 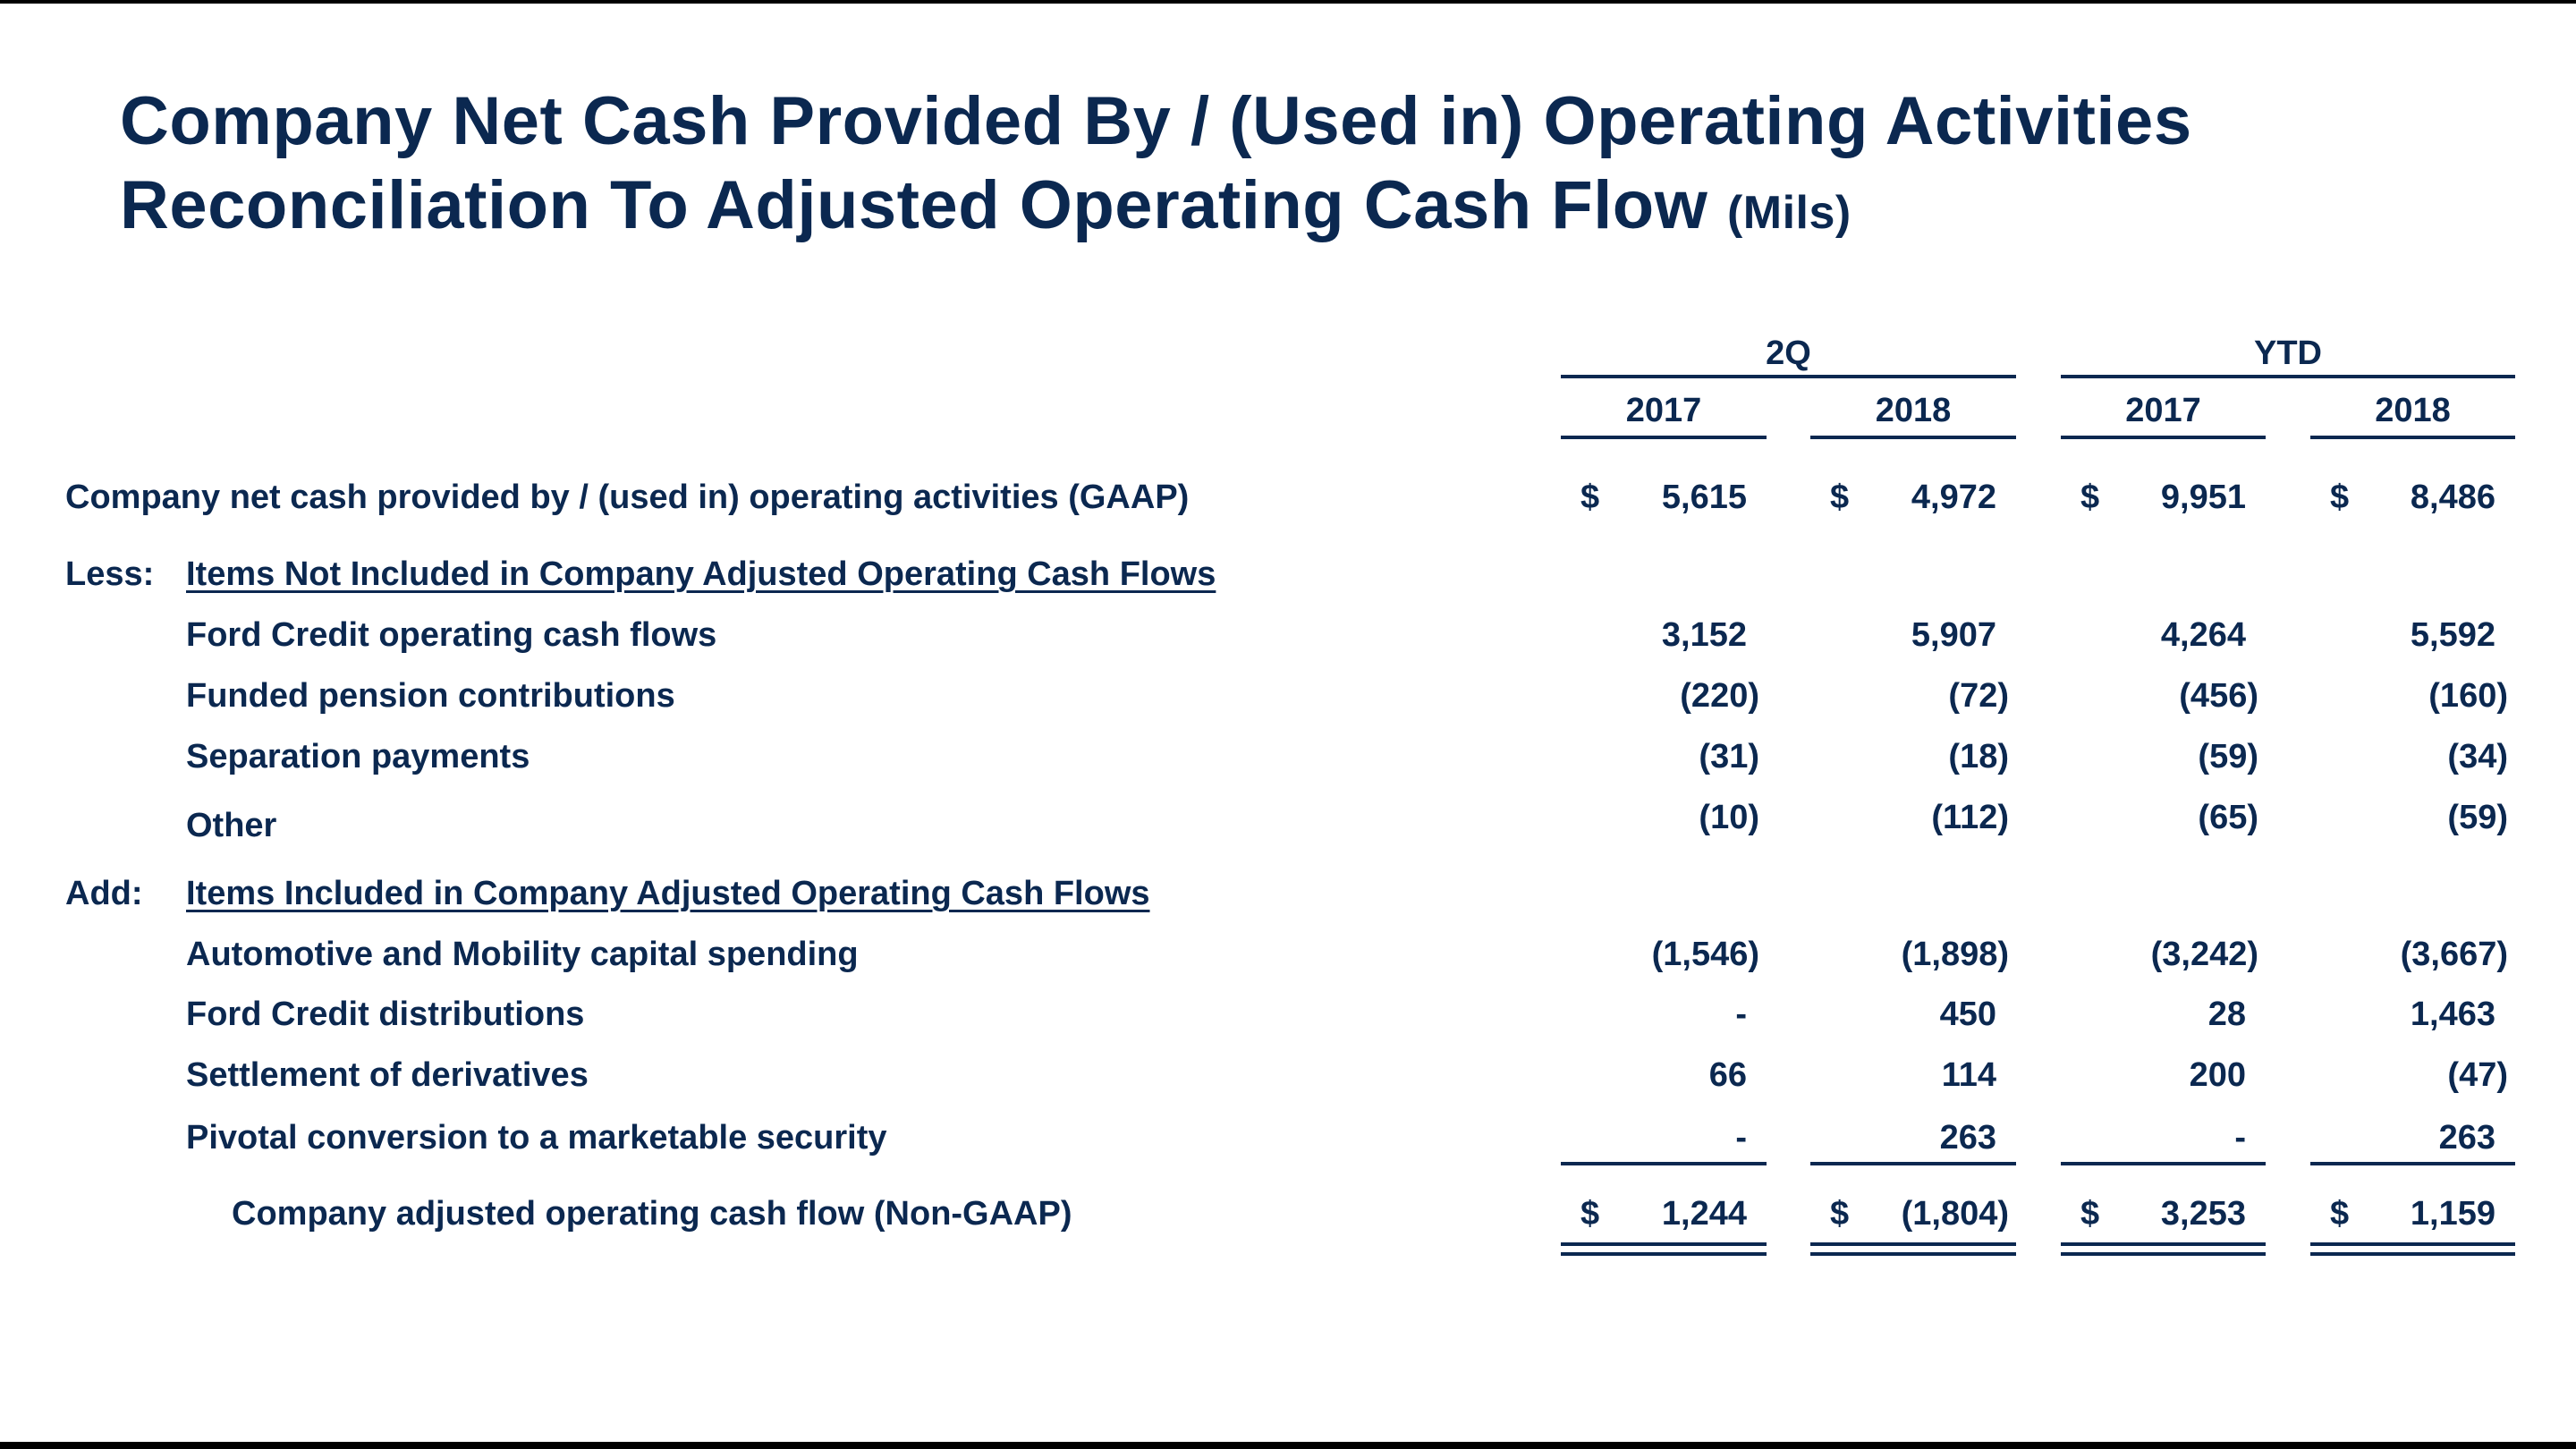 I want to click on cell-value: (18), so click(x=1978, y=756).